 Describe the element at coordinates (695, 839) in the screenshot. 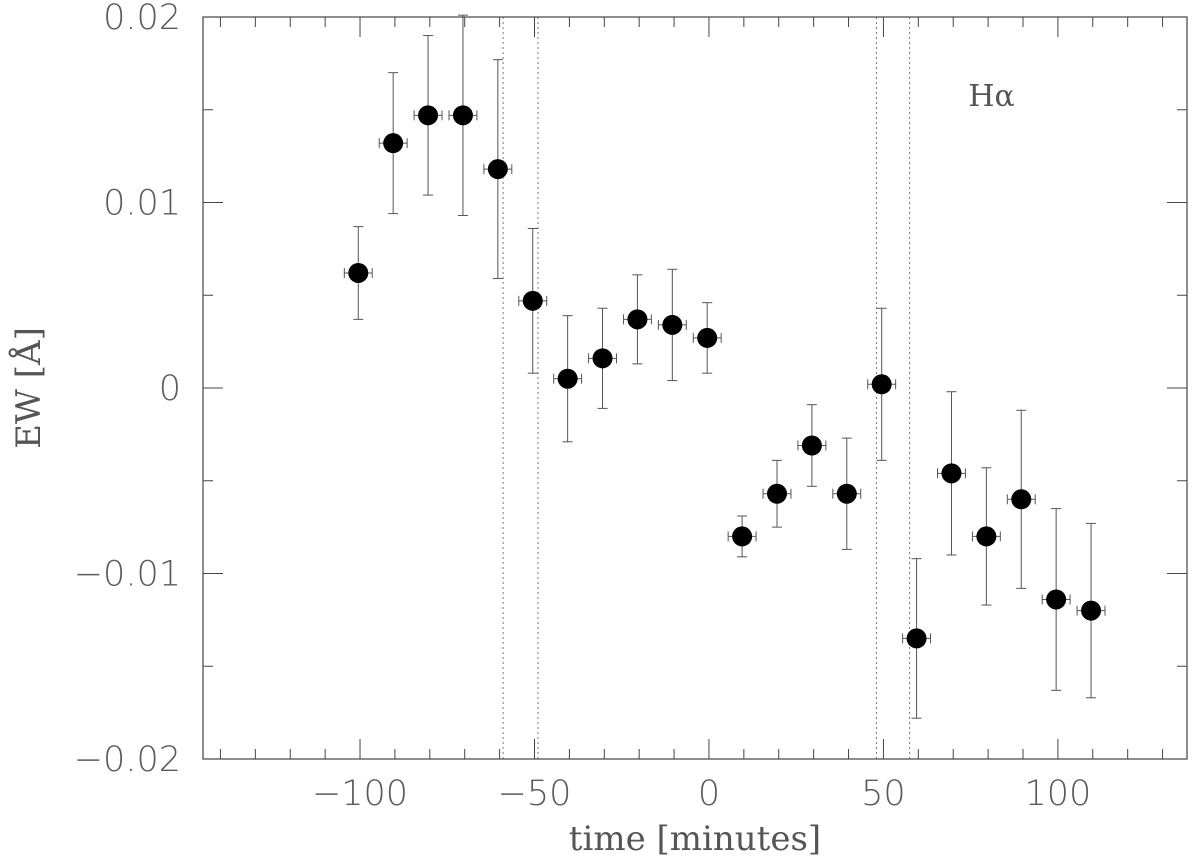

I see `x-axis-title: time [minutes]` at that location.